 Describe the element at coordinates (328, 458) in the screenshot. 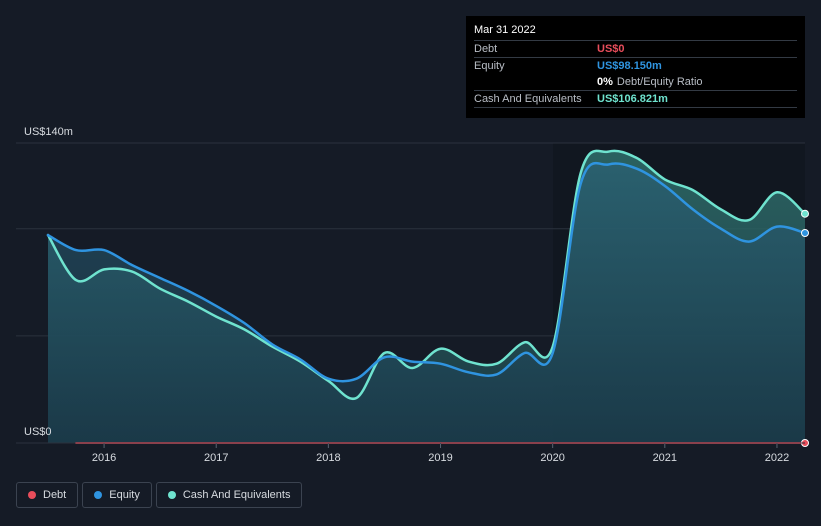

I see `x-tick-label-2018: 2018` at that location.